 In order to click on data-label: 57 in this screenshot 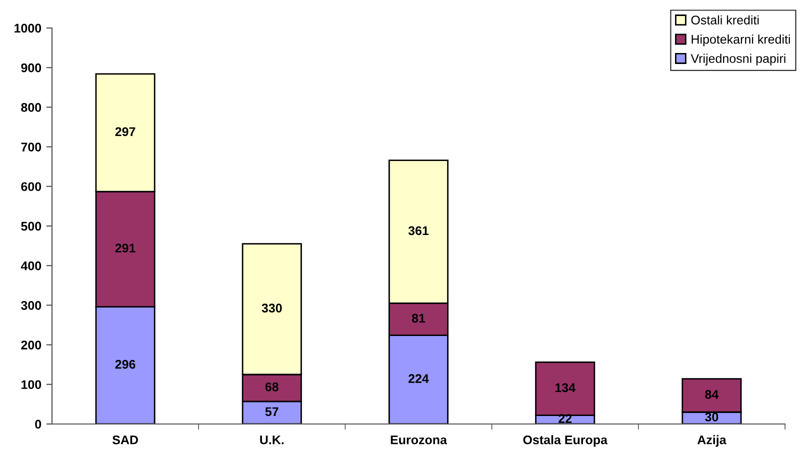, I will do `click(271, 411)`.